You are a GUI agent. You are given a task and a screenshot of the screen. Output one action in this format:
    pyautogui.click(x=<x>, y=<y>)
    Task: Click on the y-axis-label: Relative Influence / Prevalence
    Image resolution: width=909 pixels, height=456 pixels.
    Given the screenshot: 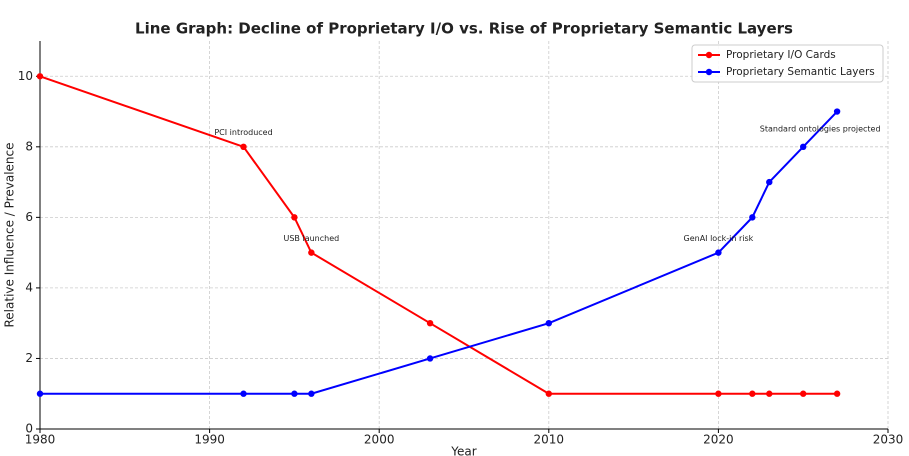 What is the action you would take?
    pyautogui.click(x=10, y=235)
    